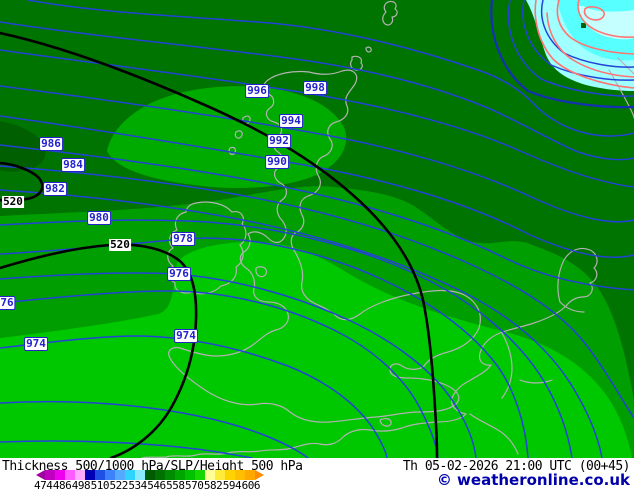  What do you see at coordinates (213, 484) in the screenshot?
I see `legend-tick: 582` at bounding box center [213, 484].